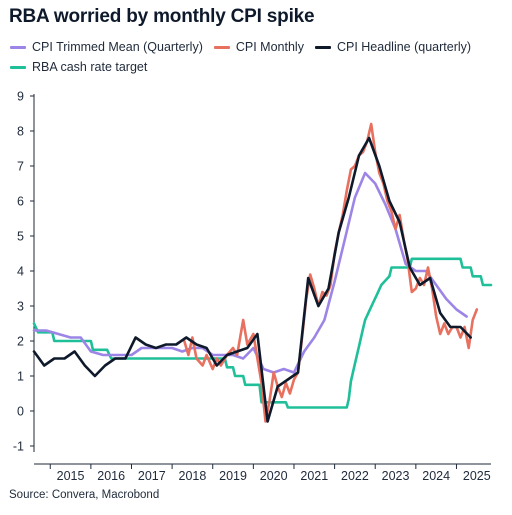  Describe the element at coordinates (477, 476) in the screenshot. I see `x-tick-label: 2025` at that location.